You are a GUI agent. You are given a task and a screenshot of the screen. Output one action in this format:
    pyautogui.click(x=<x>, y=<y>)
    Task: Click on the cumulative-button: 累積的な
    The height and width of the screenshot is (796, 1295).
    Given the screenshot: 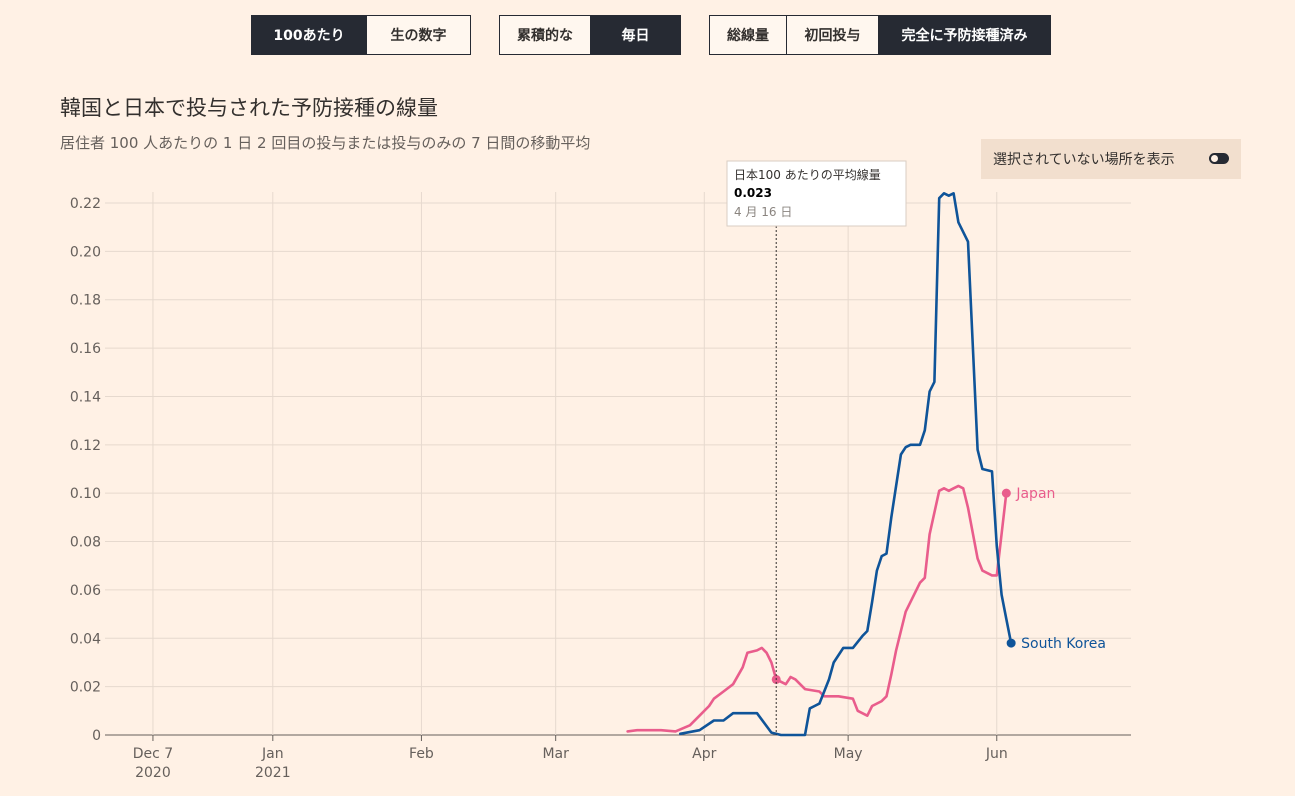 What is the action you would take?
    pyautogui.click(x=545, y=35)
    